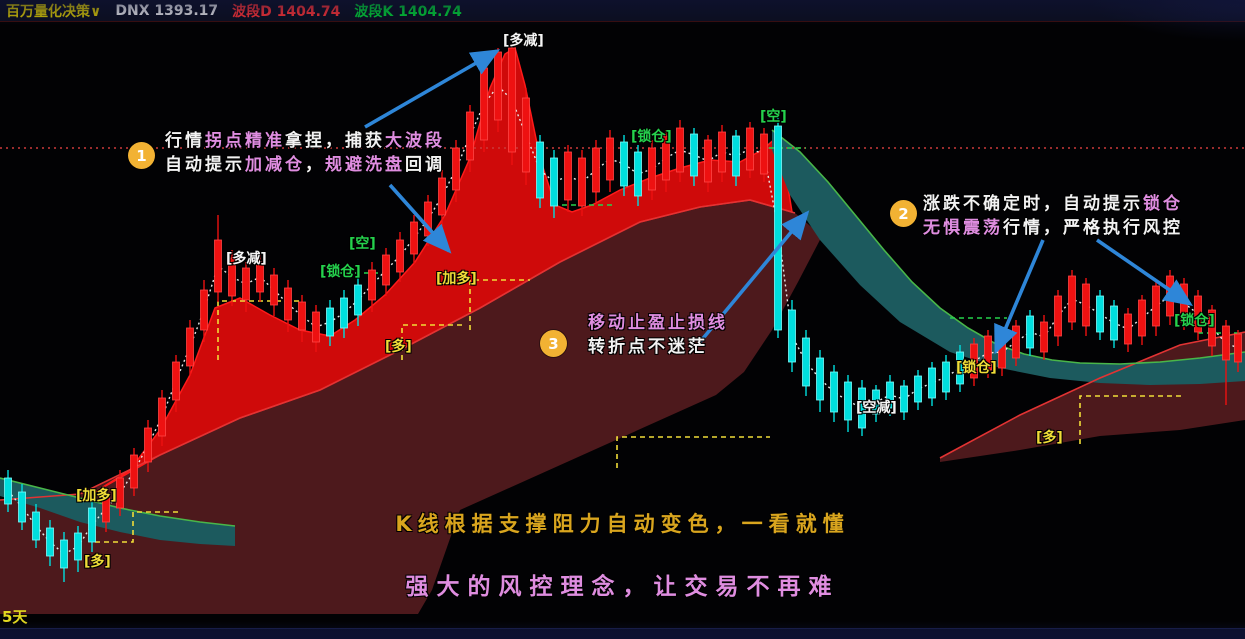  I want to click on marketing-caption-2: 强大的风控理念，让交易不再难, so click(622, 587).